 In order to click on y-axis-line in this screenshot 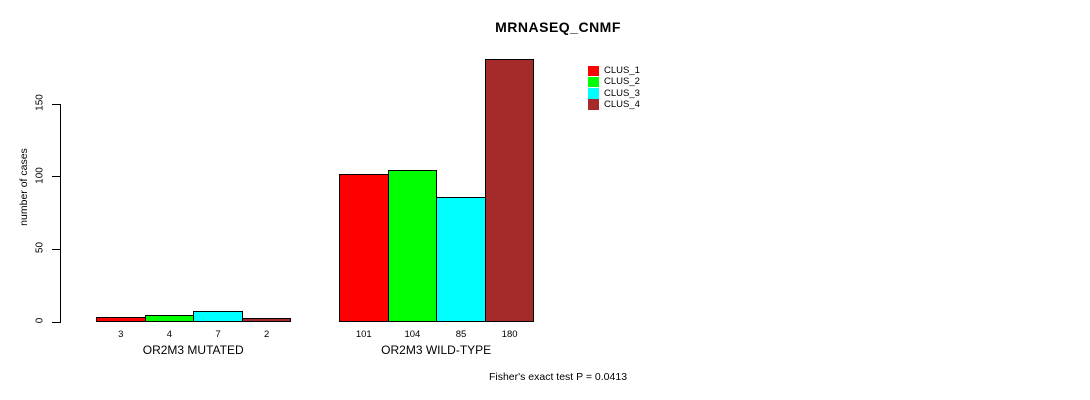, I will do `click(60, 213)`.